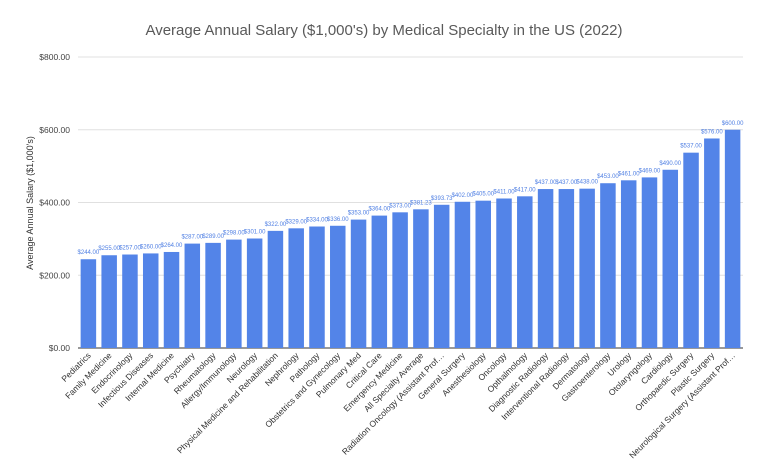  Describe the element at coordinates (483, 195) in the screenshot. I see `data-label: $405.00` at that location.